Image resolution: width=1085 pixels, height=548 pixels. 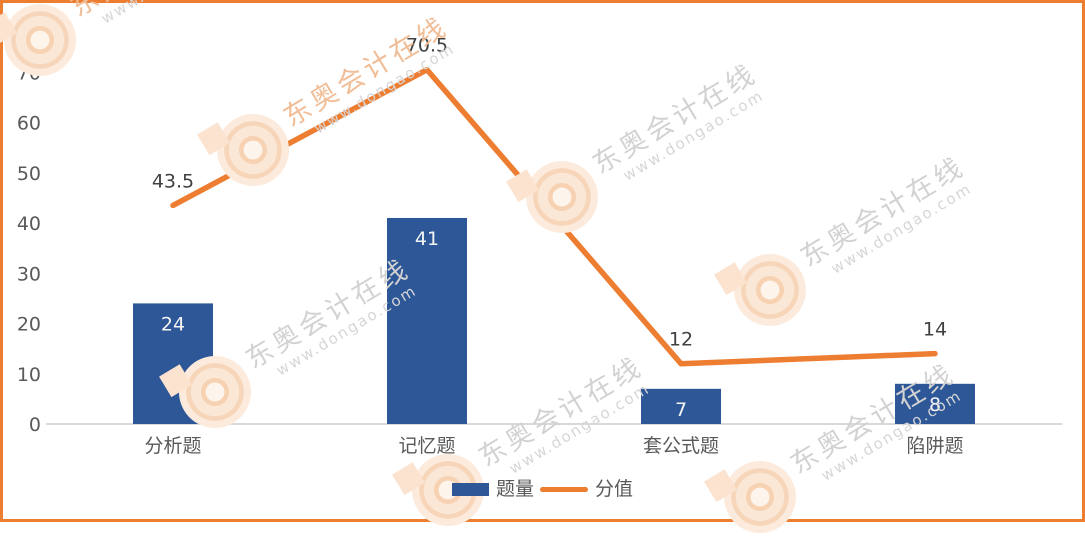 I want to click on bar-陷阱题, so click(x=935, y=403).